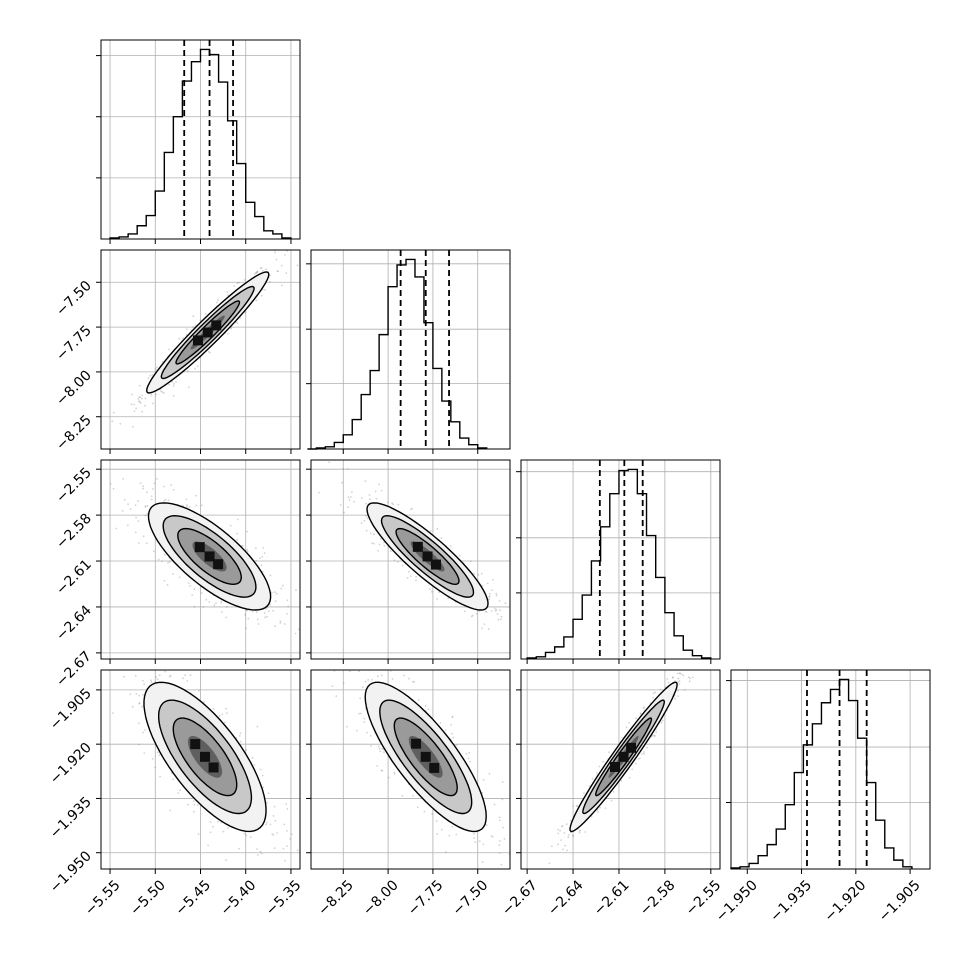 Image resolution: width=970 pixels, height=970 pixels. What do you see at coordinates (148, 898) in the screenshot?
I see `x-tick-label: −5.50` at bounding box center [148, 898].